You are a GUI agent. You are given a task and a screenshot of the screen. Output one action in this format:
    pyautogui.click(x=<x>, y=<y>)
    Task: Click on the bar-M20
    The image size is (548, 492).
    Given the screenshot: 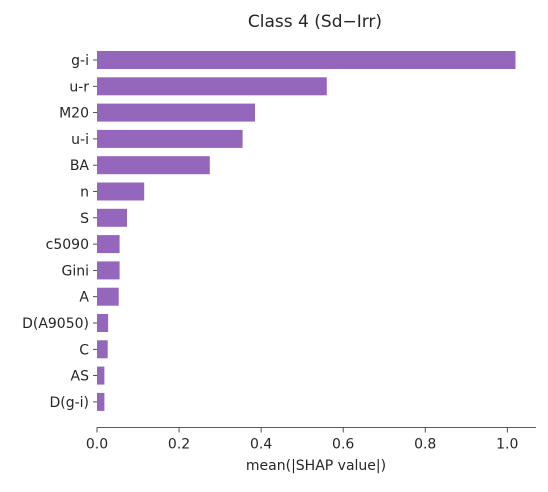 What is the action you would take?
    pyautogui.click(x=176, y=112)
    